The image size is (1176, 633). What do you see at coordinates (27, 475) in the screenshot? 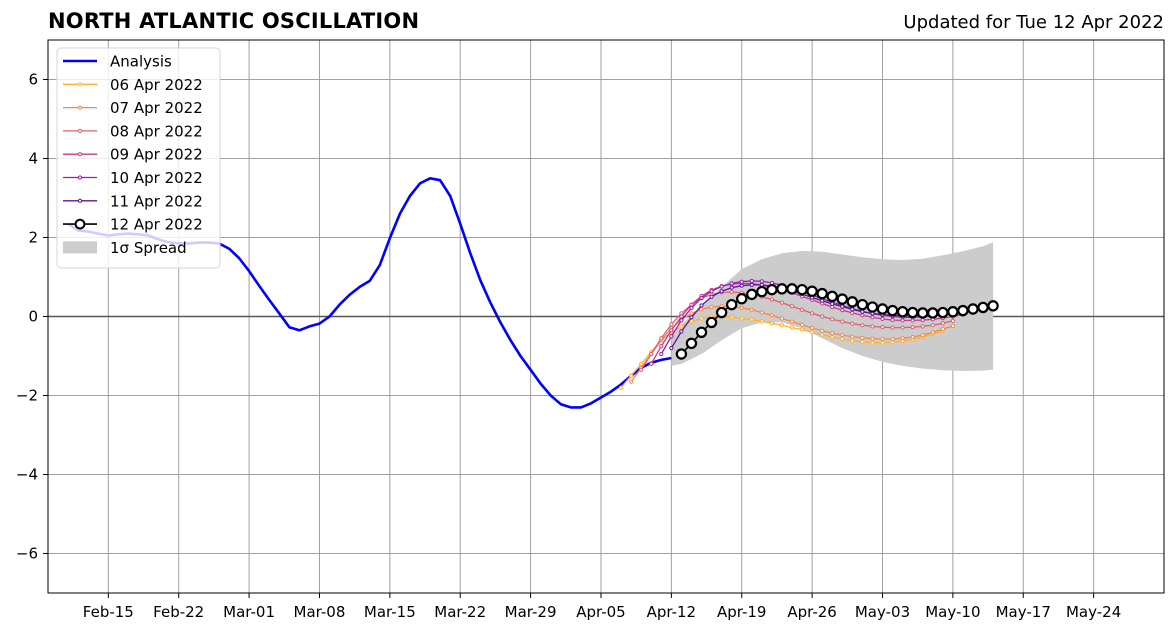
I see `y-tick-label: −4` at bounding box center [27, 475].